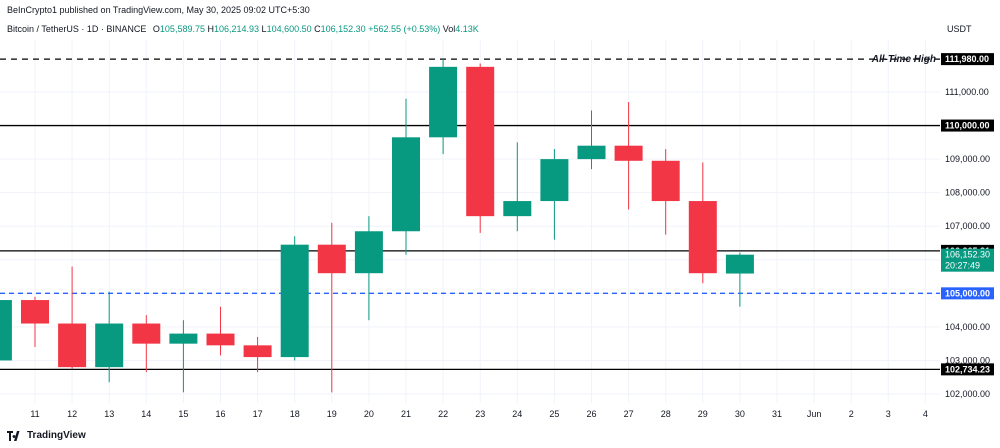 The image size is (1000, 448). I want to click on close-value: 106,152.30, so click(343, 29).